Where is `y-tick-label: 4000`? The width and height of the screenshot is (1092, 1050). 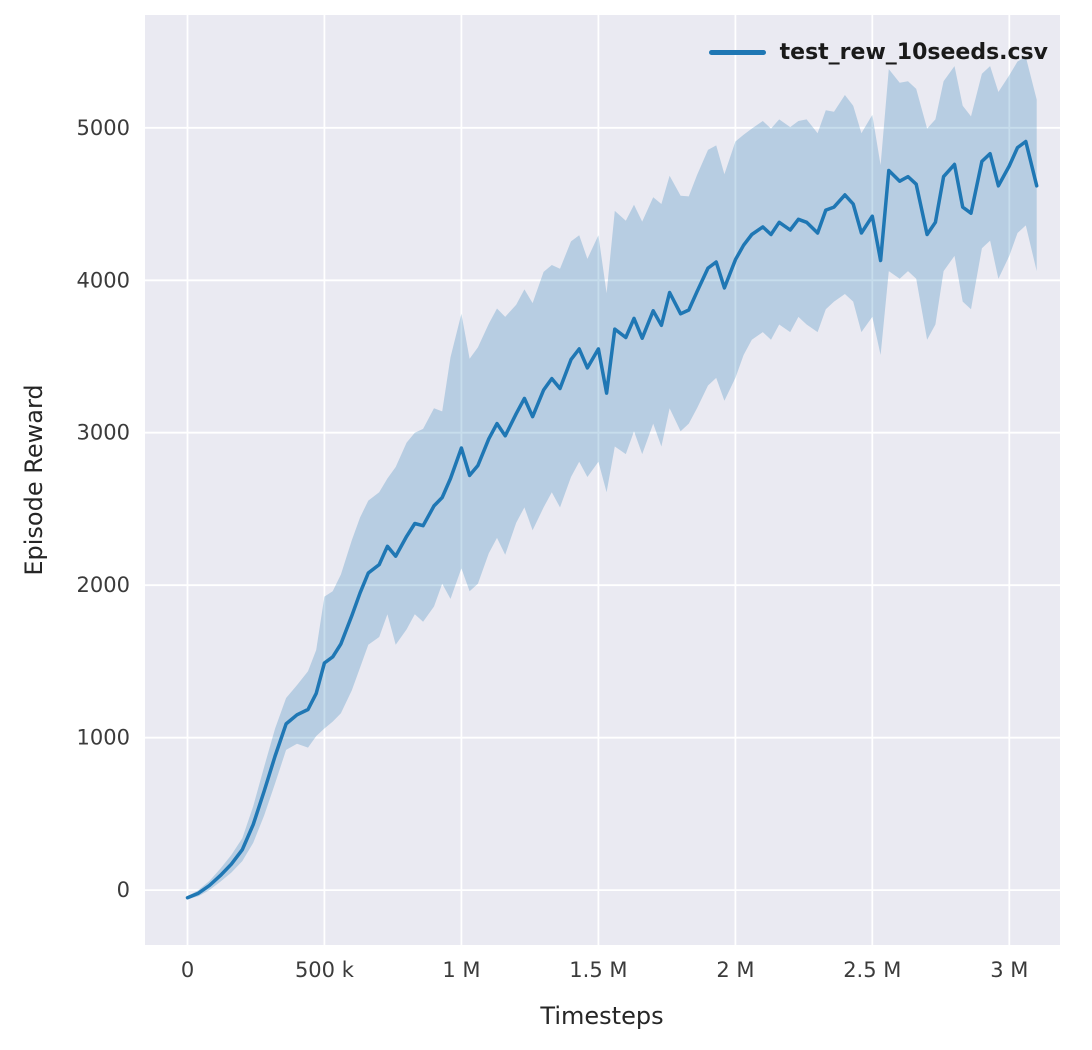 y-tick-label: 4000 is located at coordinates (103, 280).